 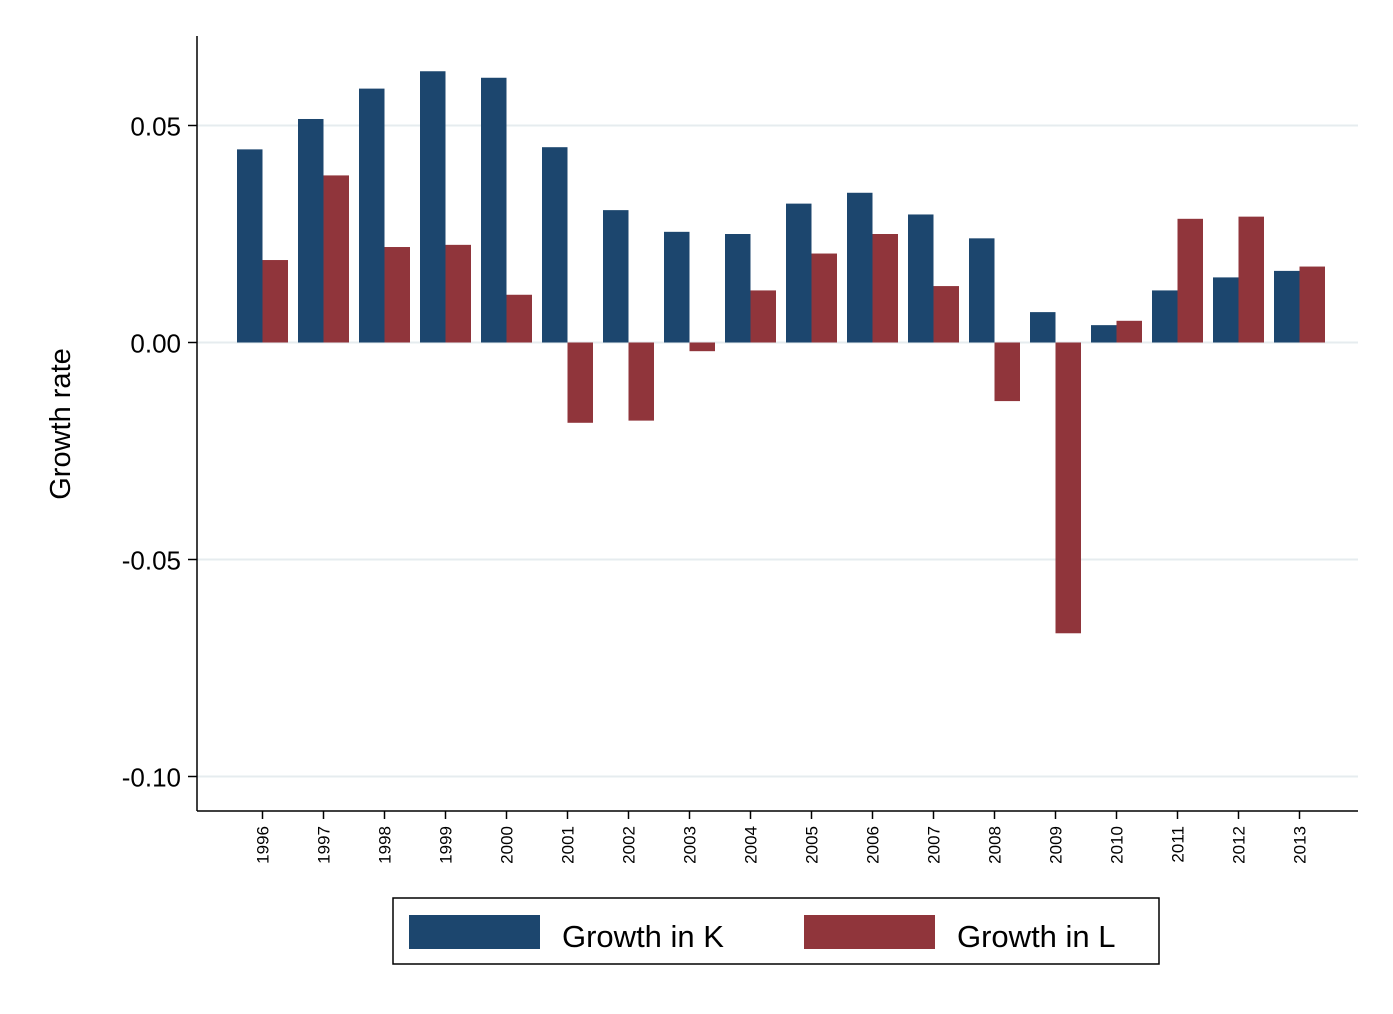 What do you see at coordinates (1117, 845) in the screenshot?
I see `x-tick-label: 2010` at bounding box center [1117, 845].